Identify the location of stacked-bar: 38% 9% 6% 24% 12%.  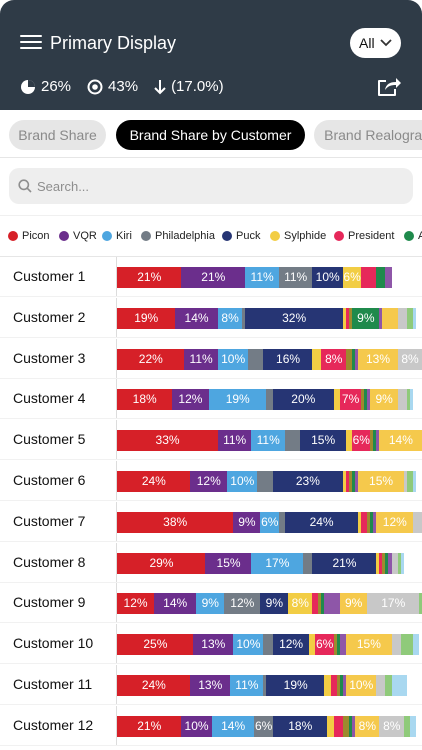
(269, 522).